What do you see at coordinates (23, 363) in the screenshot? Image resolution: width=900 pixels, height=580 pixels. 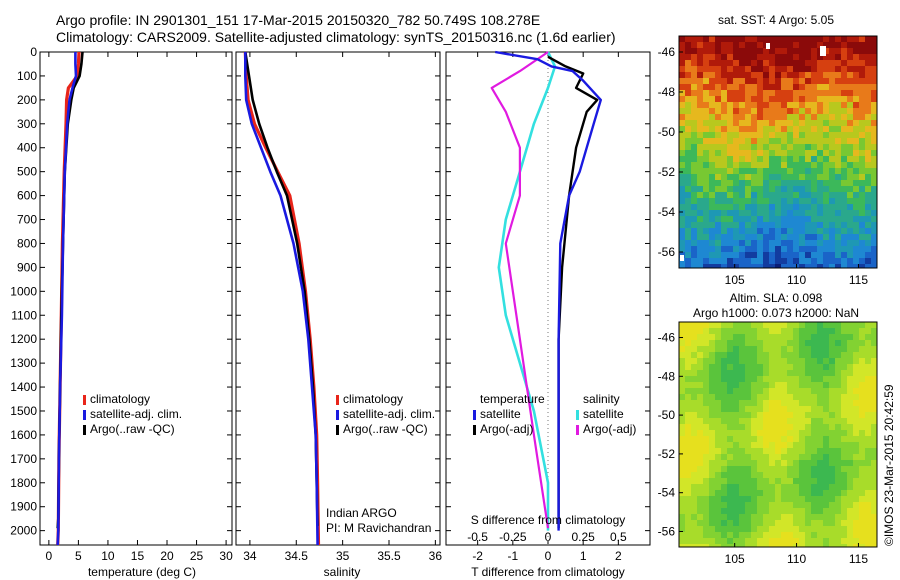 I see `depth-tick-label: 1300` at bounding box center [23, 363].